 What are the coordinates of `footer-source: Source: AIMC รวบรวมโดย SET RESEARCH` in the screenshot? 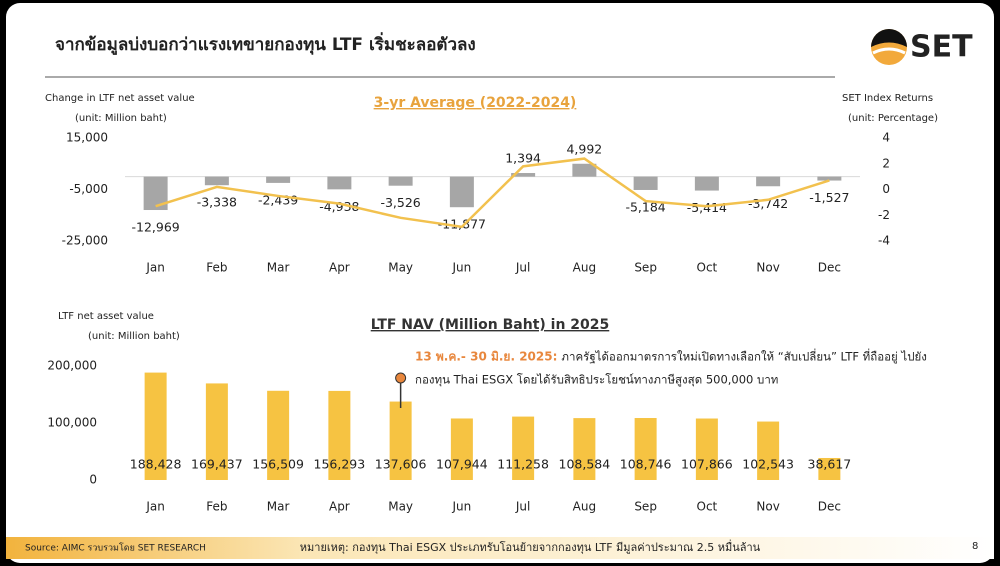 It's located at (115, 548).